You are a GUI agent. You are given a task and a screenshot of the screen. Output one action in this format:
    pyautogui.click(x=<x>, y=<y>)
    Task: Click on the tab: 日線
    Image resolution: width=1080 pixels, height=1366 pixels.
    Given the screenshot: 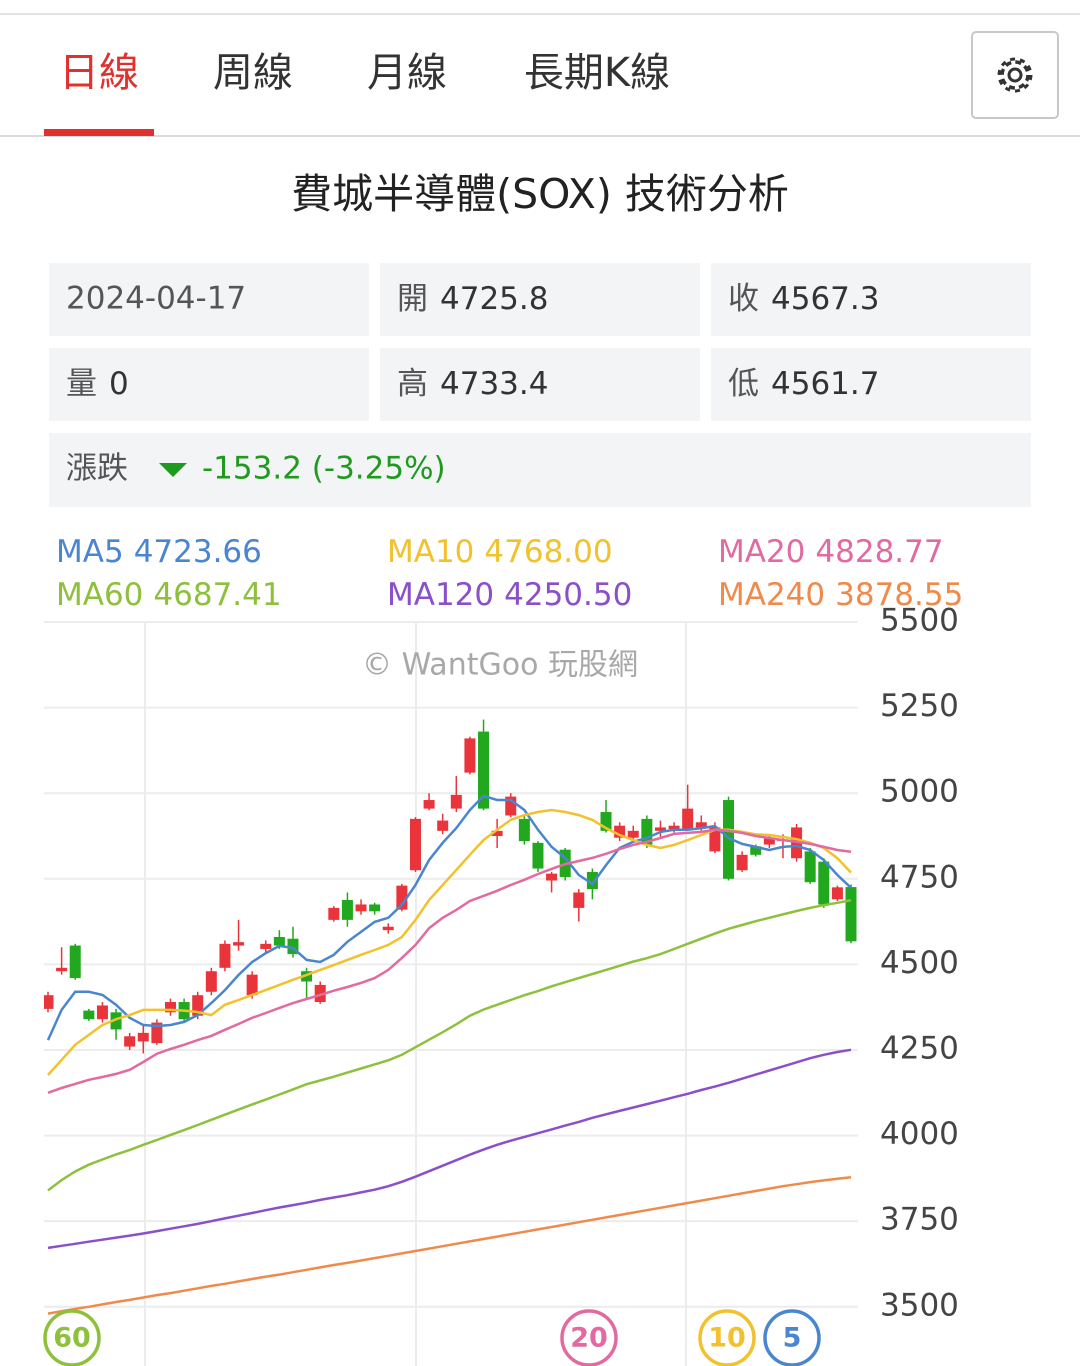 What is the action you would take?
    pyautogui.click(x=99, y=73)
    